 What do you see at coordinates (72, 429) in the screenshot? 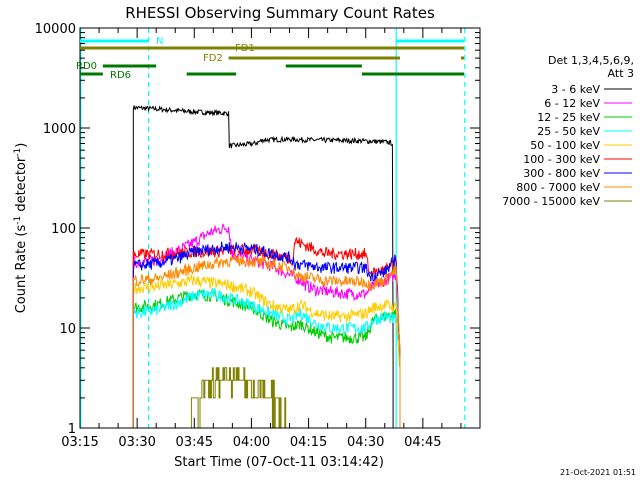
I see `y-tick-label: 1` at bounding box center [72, 429].